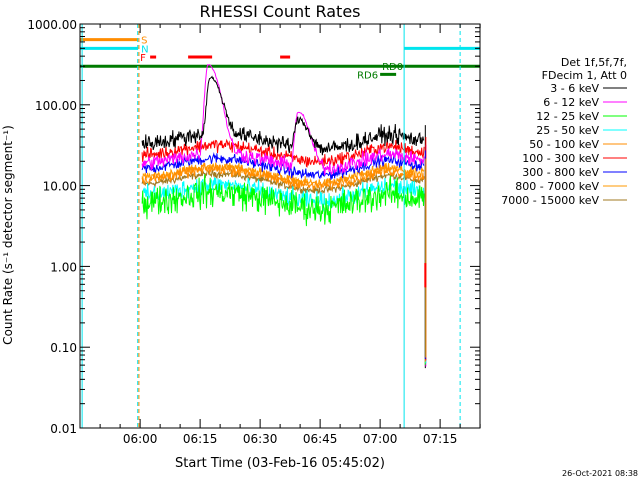  I want to click on flag-bars: SNF RD0 RD6, so click(280, 58).